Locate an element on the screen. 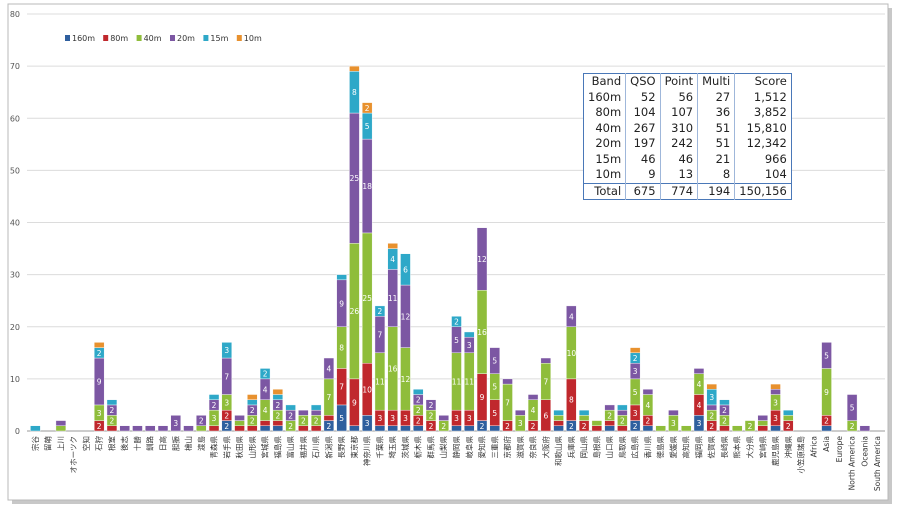 The height and width of the screenshot is (513, 900). table-cell: QSO is located at coordinates (643, 81).